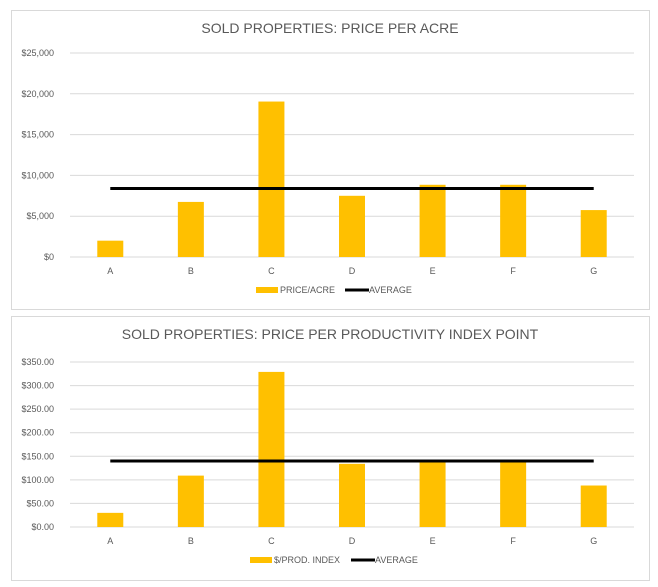  Describe the element at coordinates (49, 257) in the screenshot. I see `y-tick-label: $0` at that location.